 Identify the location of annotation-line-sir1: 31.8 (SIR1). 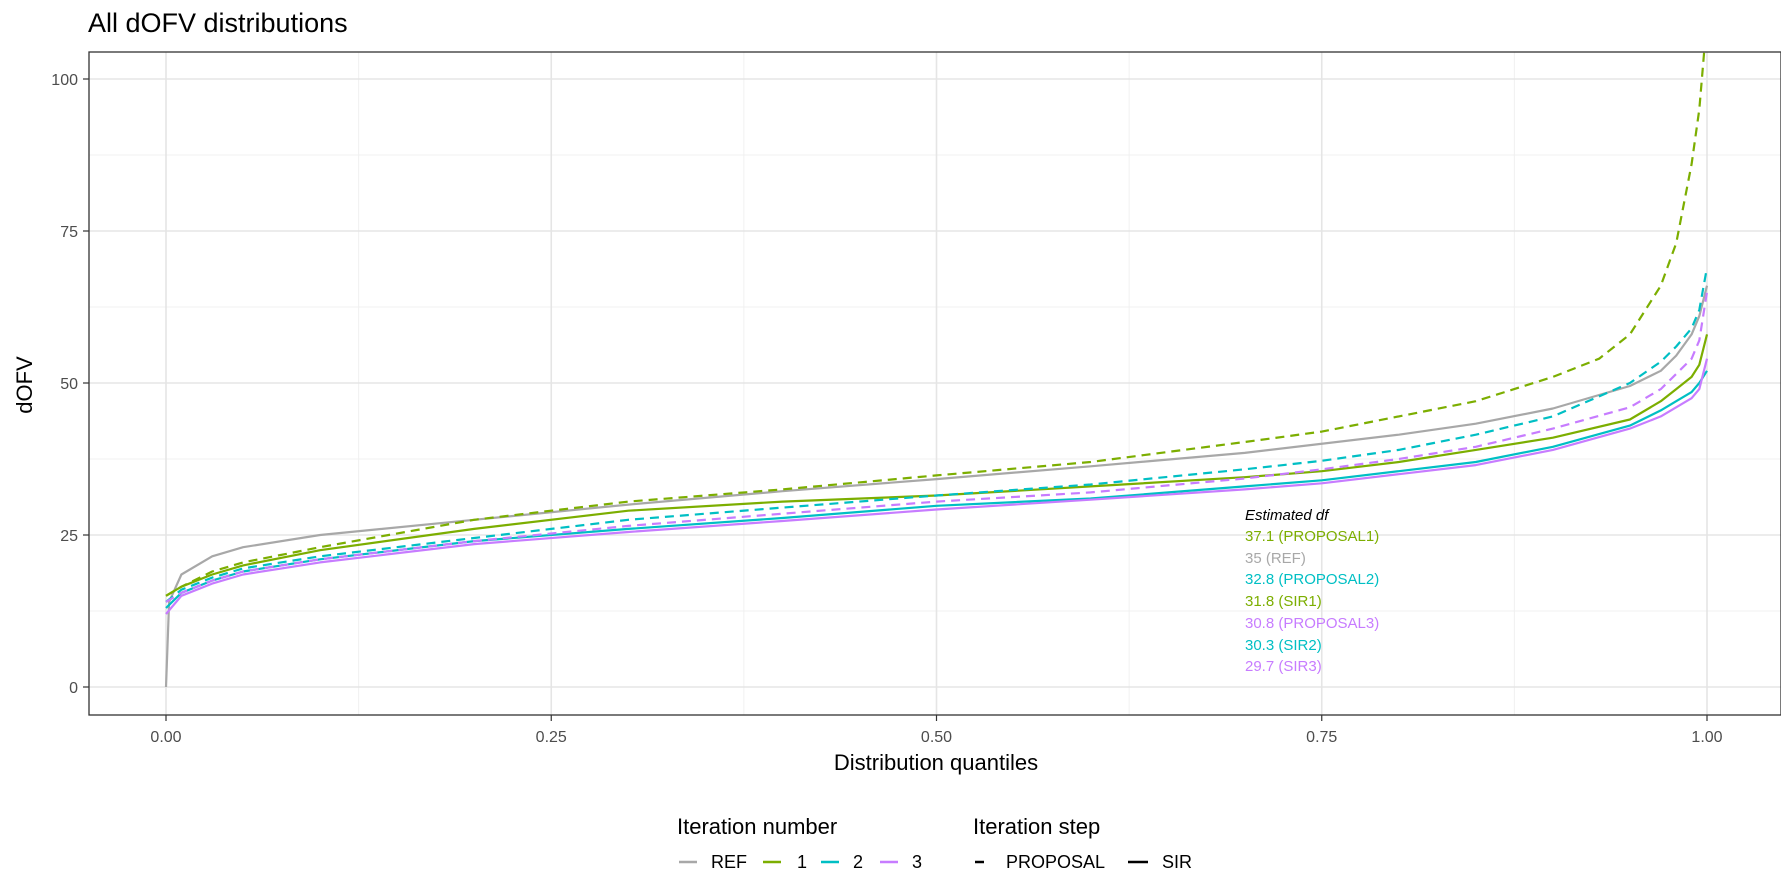
(1283, 601).